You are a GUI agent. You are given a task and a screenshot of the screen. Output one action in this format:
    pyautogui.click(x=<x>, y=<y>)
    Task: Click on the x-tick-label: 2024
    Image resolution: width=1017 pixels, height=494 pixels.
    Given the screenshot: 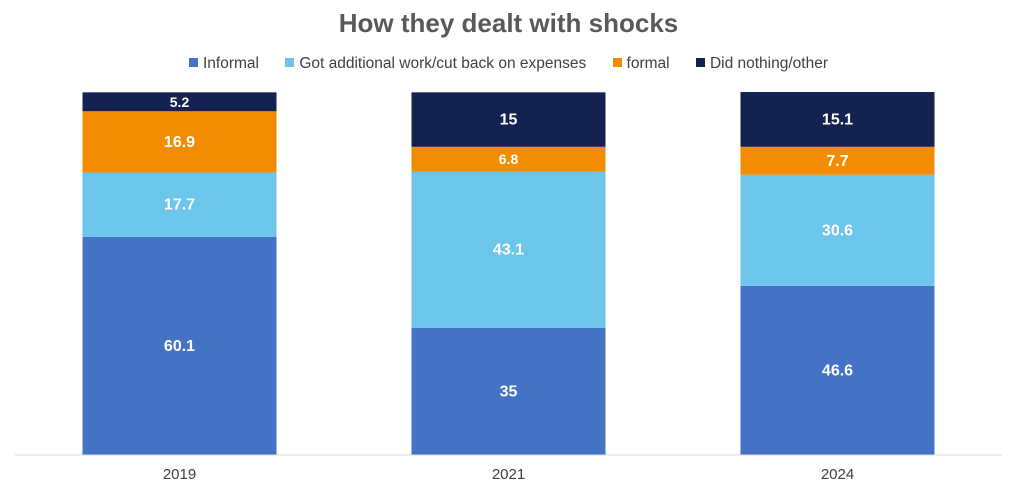 What is the action you would take?
    pyautogui.click(x=837, y=474)
    